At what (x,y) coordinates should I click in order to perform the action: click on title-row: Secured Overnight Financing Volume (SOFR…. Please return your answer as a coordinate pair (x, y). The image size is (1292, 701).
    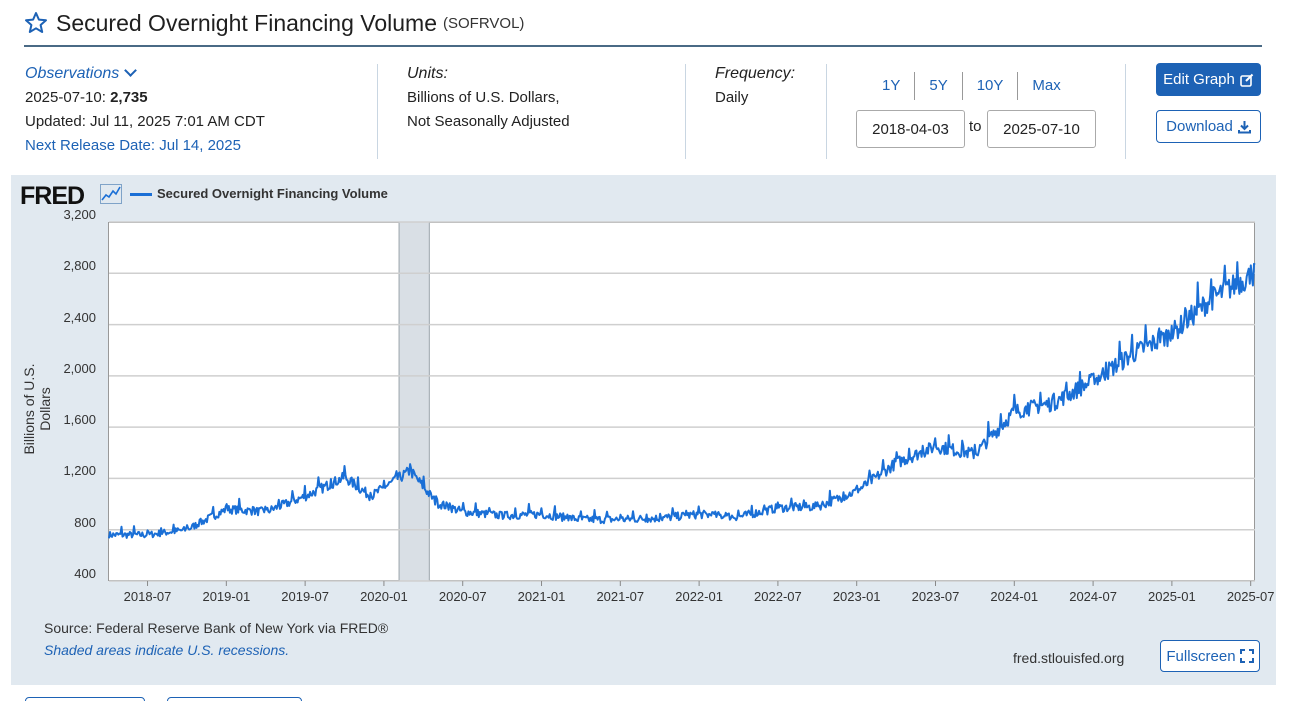
    Looking at the image, I should click on (274, 23).